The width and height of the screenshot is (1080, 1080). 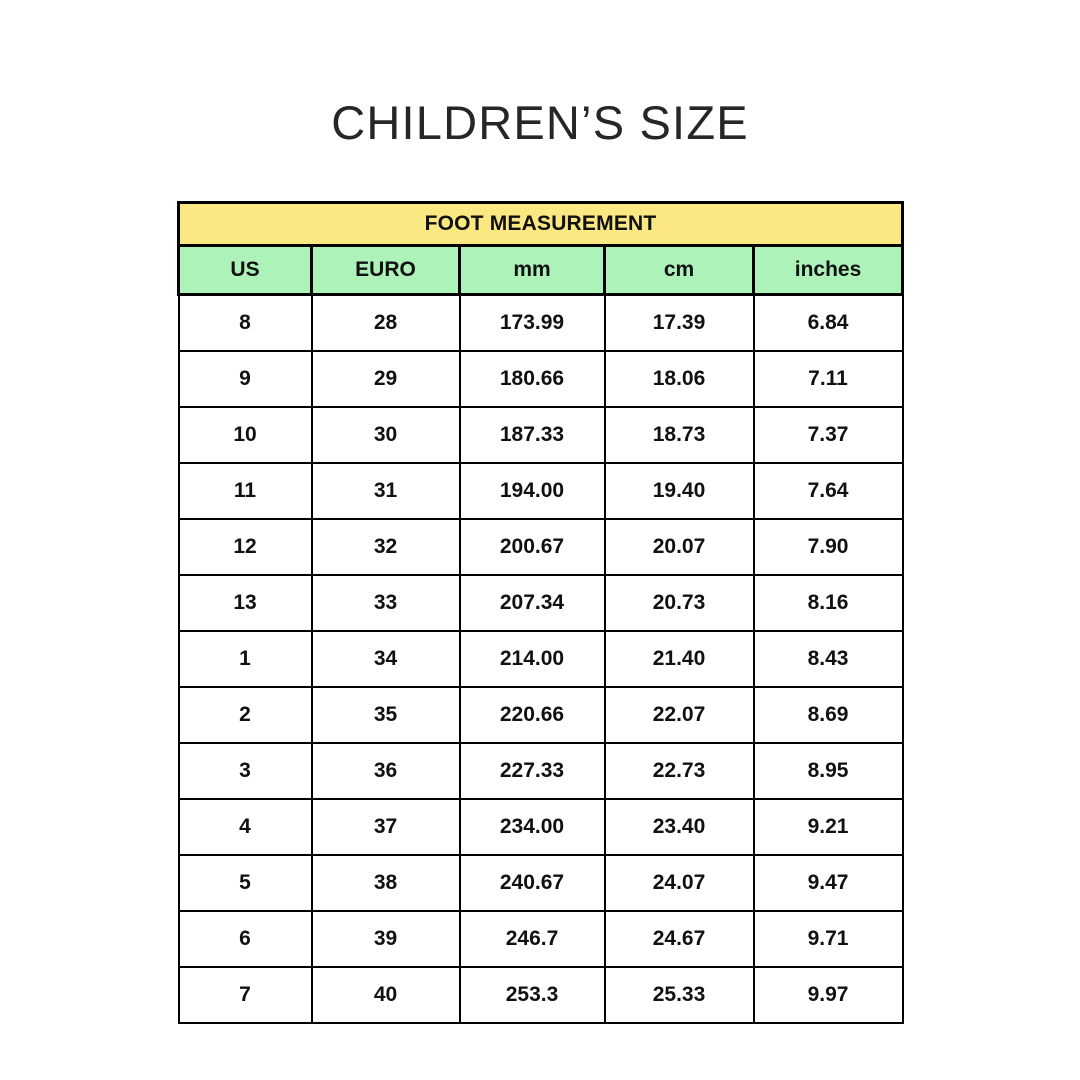 I want to click on table-banner-row: FOOT MEASUREMENT, so click(x=540, y=224).